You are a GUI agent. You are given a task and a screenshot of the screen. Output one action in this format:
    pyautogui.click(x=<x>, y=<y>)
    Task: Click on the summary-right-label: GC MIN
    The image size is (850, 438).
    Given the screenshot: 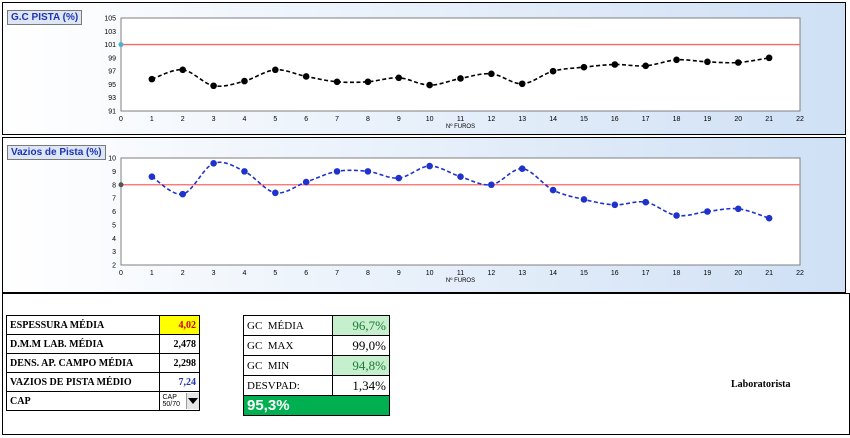 What is the action you would take?
    pyautogui.click(x=288, y=365)
    